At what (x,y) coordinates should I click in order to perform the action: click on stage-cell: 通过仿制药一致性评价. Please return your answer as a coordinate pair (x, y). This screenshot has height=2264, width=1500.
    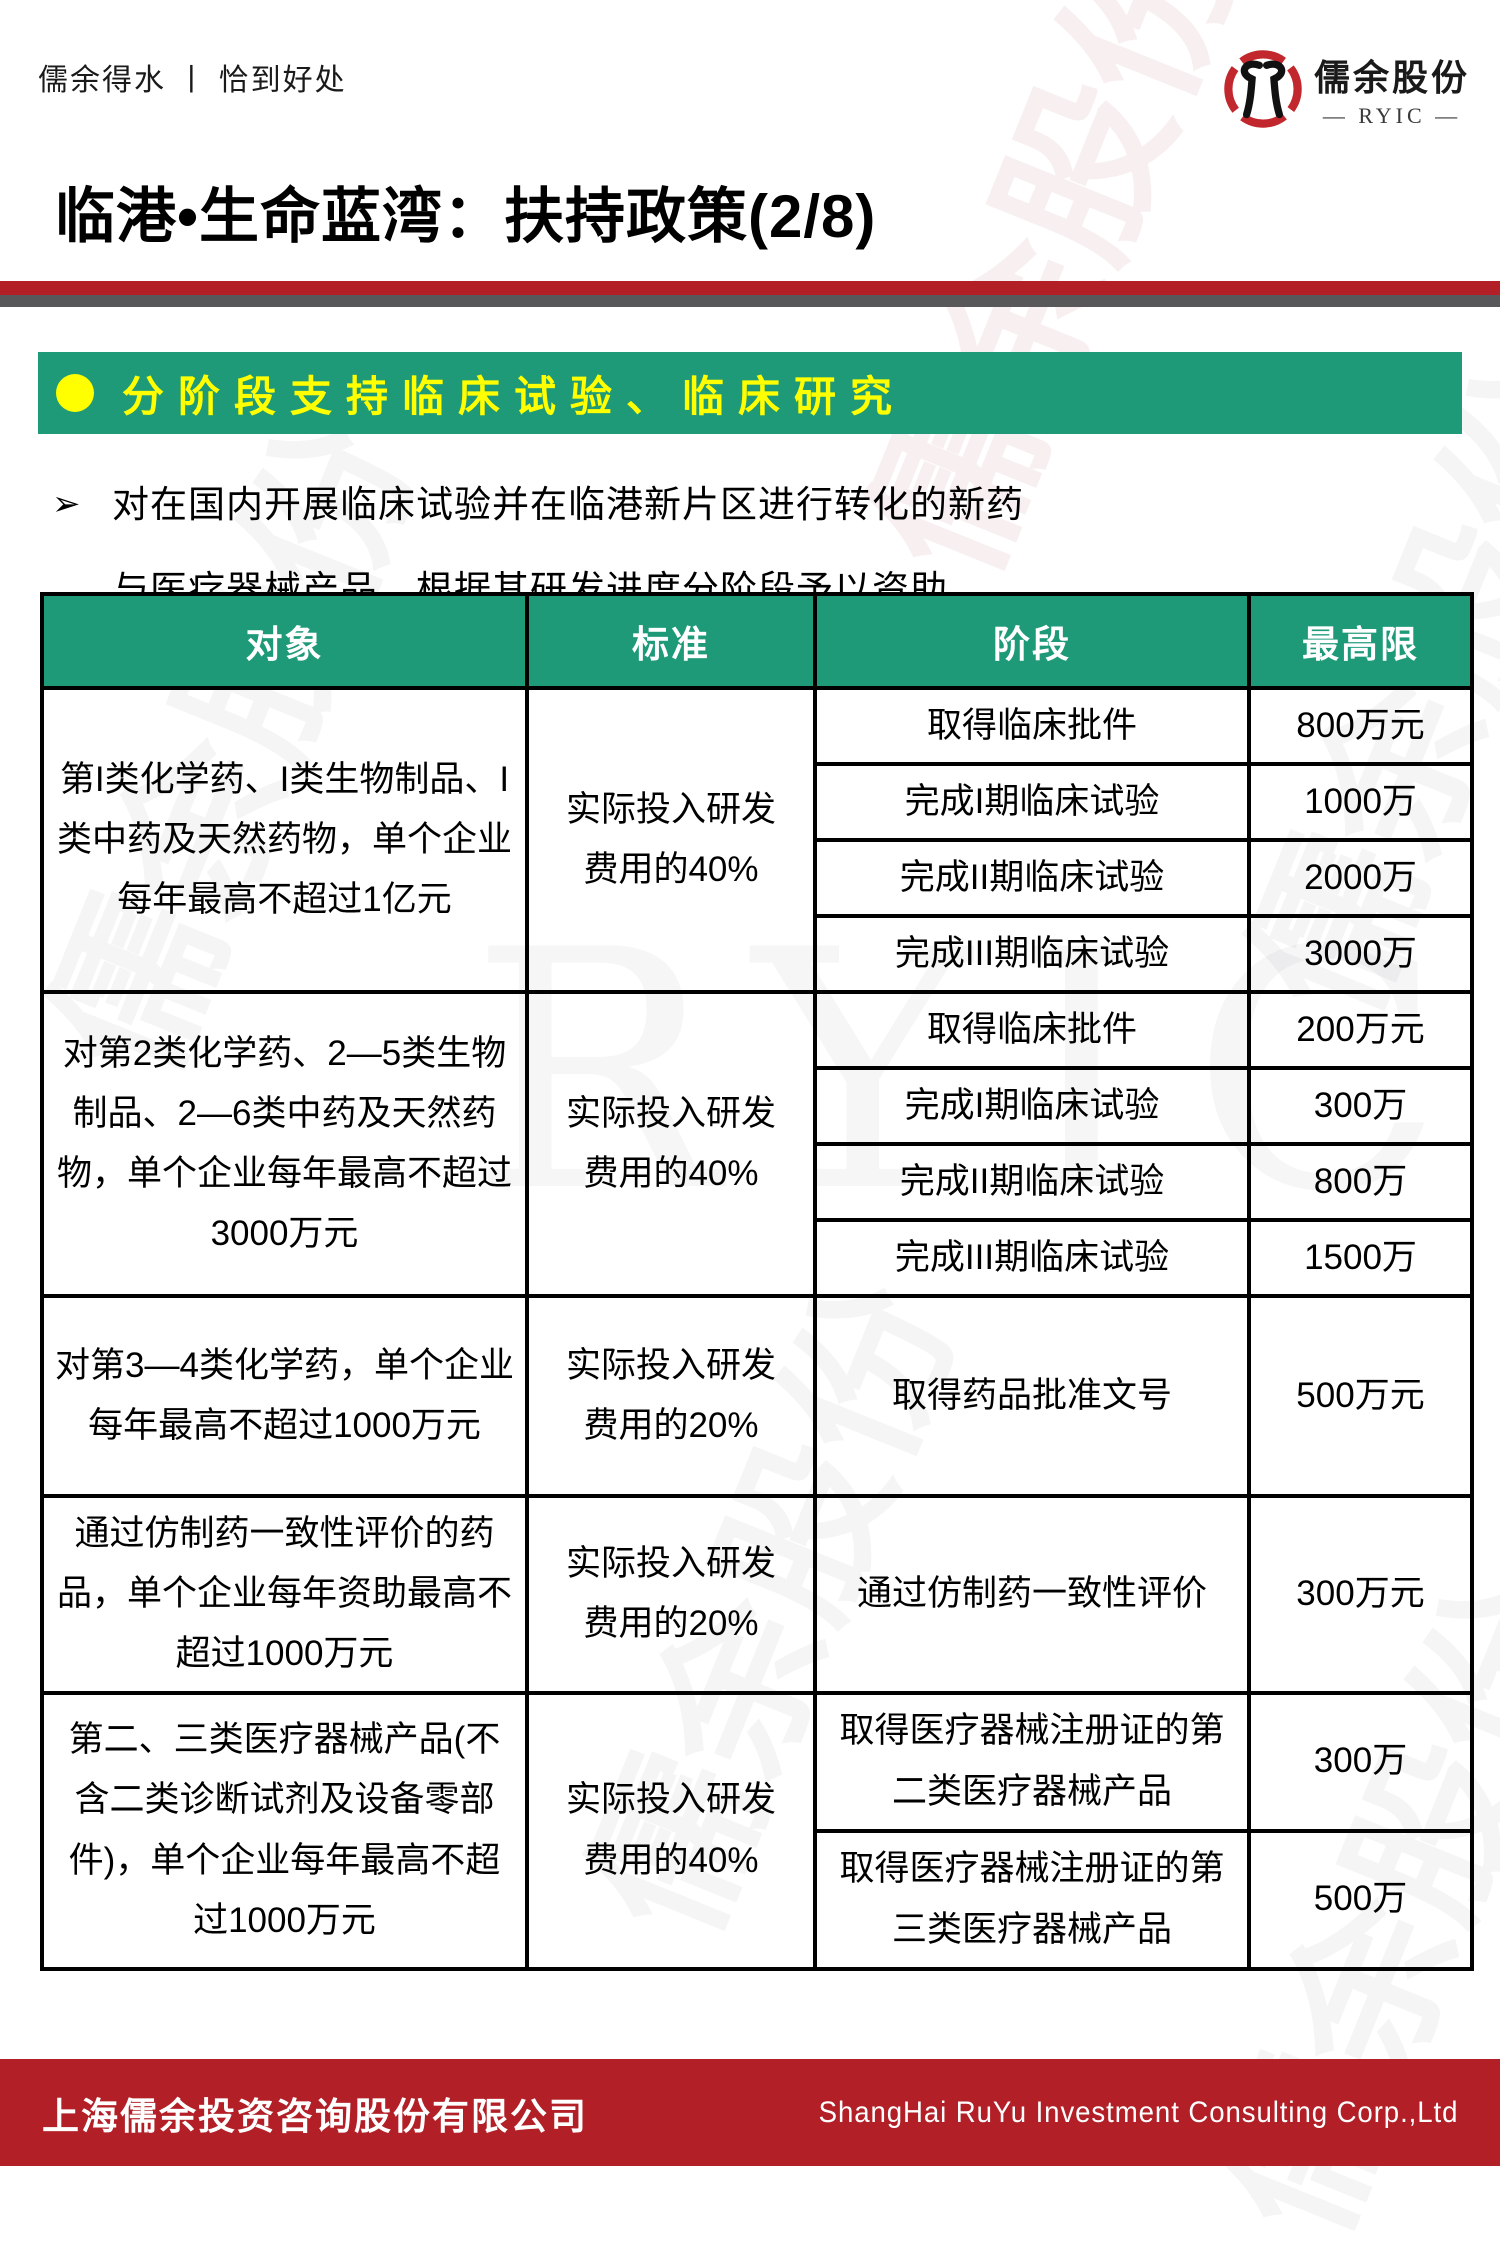
    Looking at the image, I should click on (1032, 1594).